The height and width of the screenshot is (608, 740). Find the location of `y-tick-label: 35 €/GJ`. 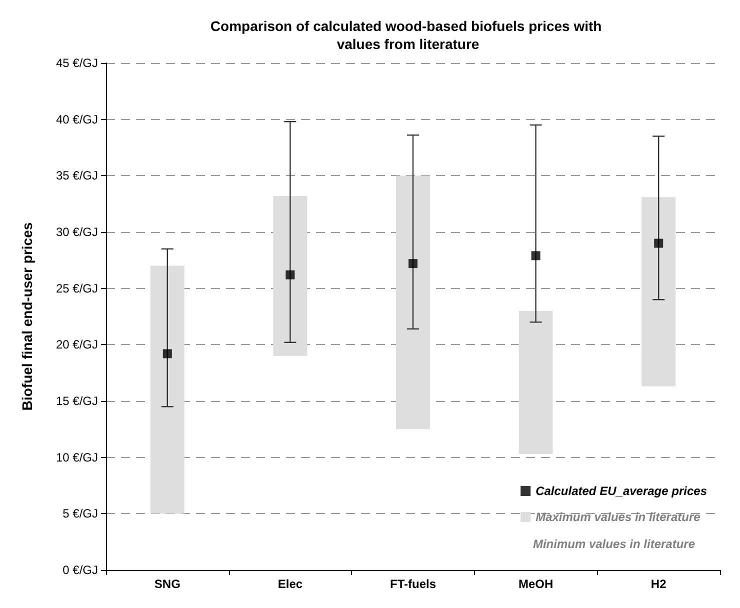

y-tick-label: 35 €/GJ is located at coordinates (77, 175).